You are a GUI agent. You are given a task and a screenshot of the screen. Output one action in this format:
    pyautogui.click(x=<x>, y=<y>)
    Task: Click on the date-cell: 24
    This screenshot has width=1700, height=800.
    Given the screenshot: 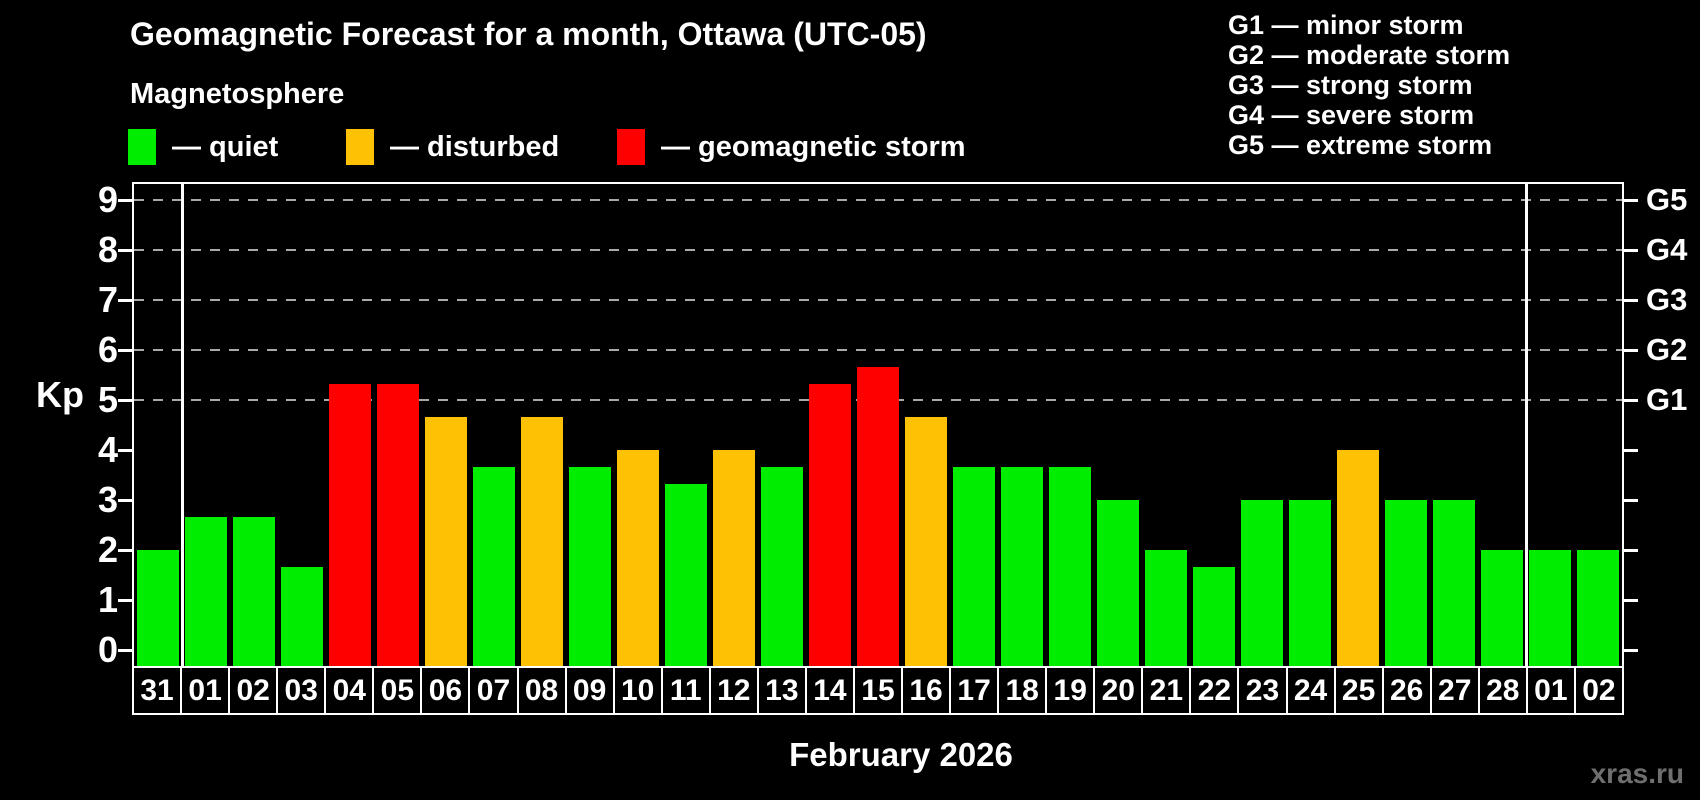 What is the action you would take?
    pyautogui.click(x=1312, y=690)
    